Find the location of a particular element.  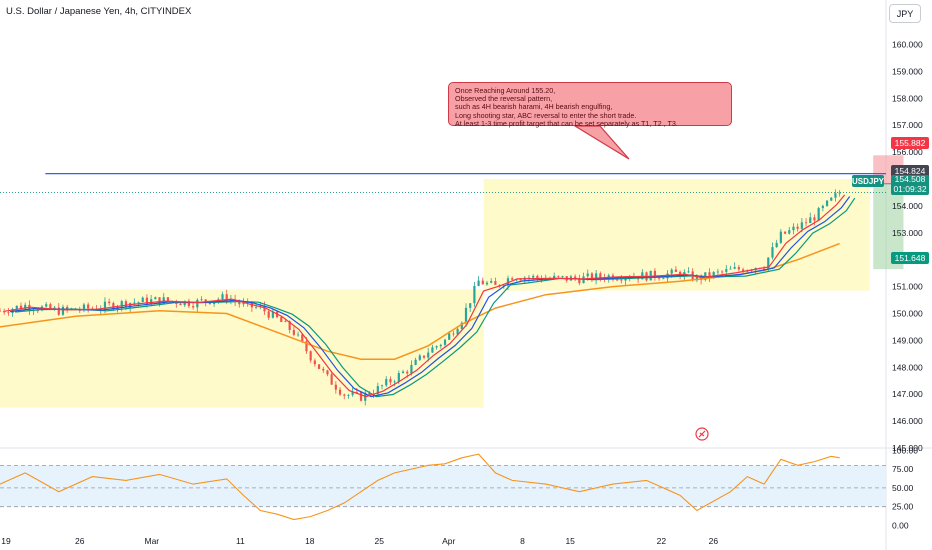

price-tick-label: 148.000 is located at coordinates (907, 367).